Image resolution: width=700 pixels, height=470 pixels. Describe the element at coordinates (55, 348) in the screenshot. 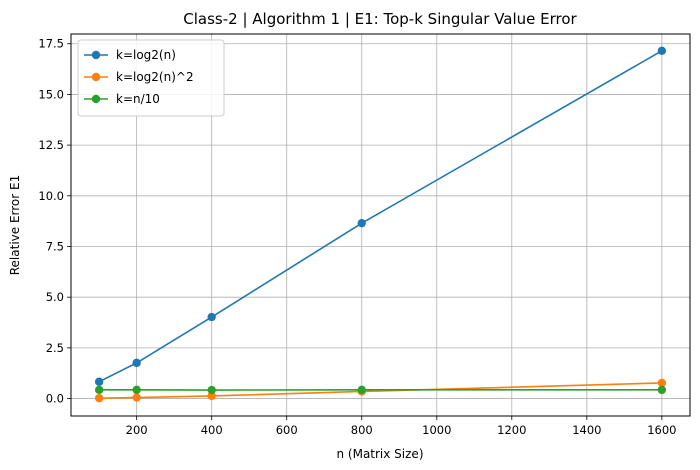

I see `y-tick-label: 2.5` at that location.